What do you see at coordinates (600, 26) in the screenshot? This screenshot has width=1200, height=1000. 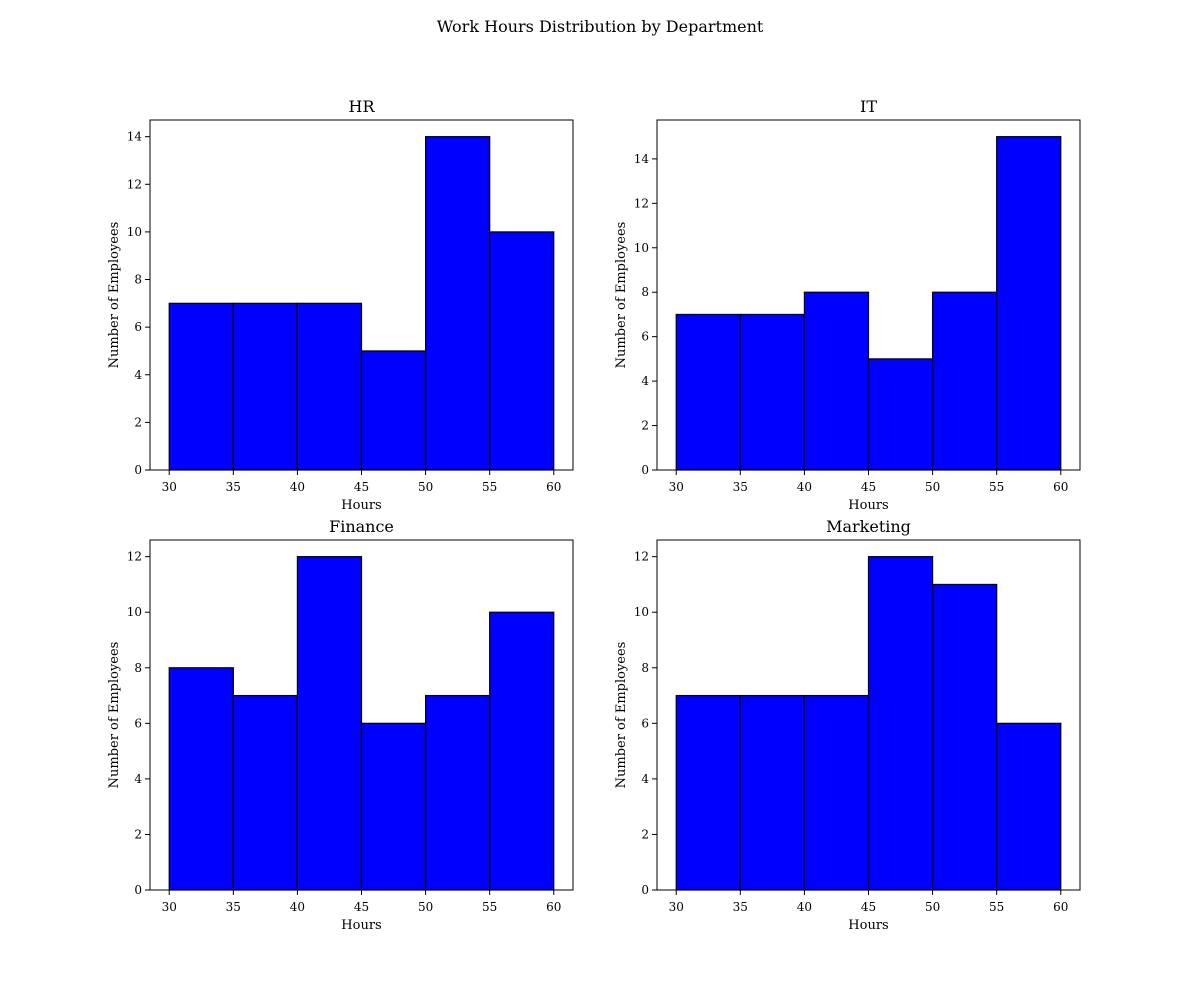 I see `figure-title: Work Hours Distribution by Department` at bounding box center [600, 26].